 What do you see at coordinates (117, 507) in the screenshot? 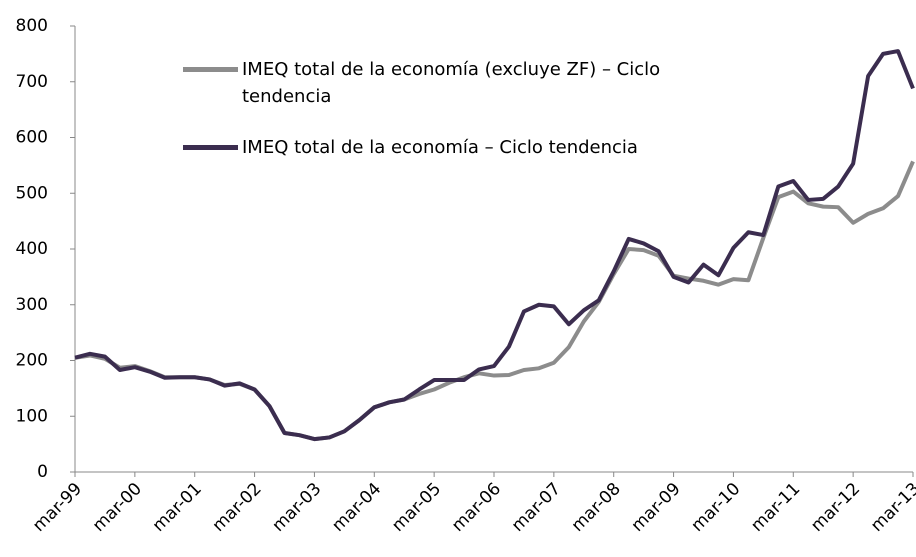
I see `x-tick-label: mar-00` at bounding box center [117, 507].